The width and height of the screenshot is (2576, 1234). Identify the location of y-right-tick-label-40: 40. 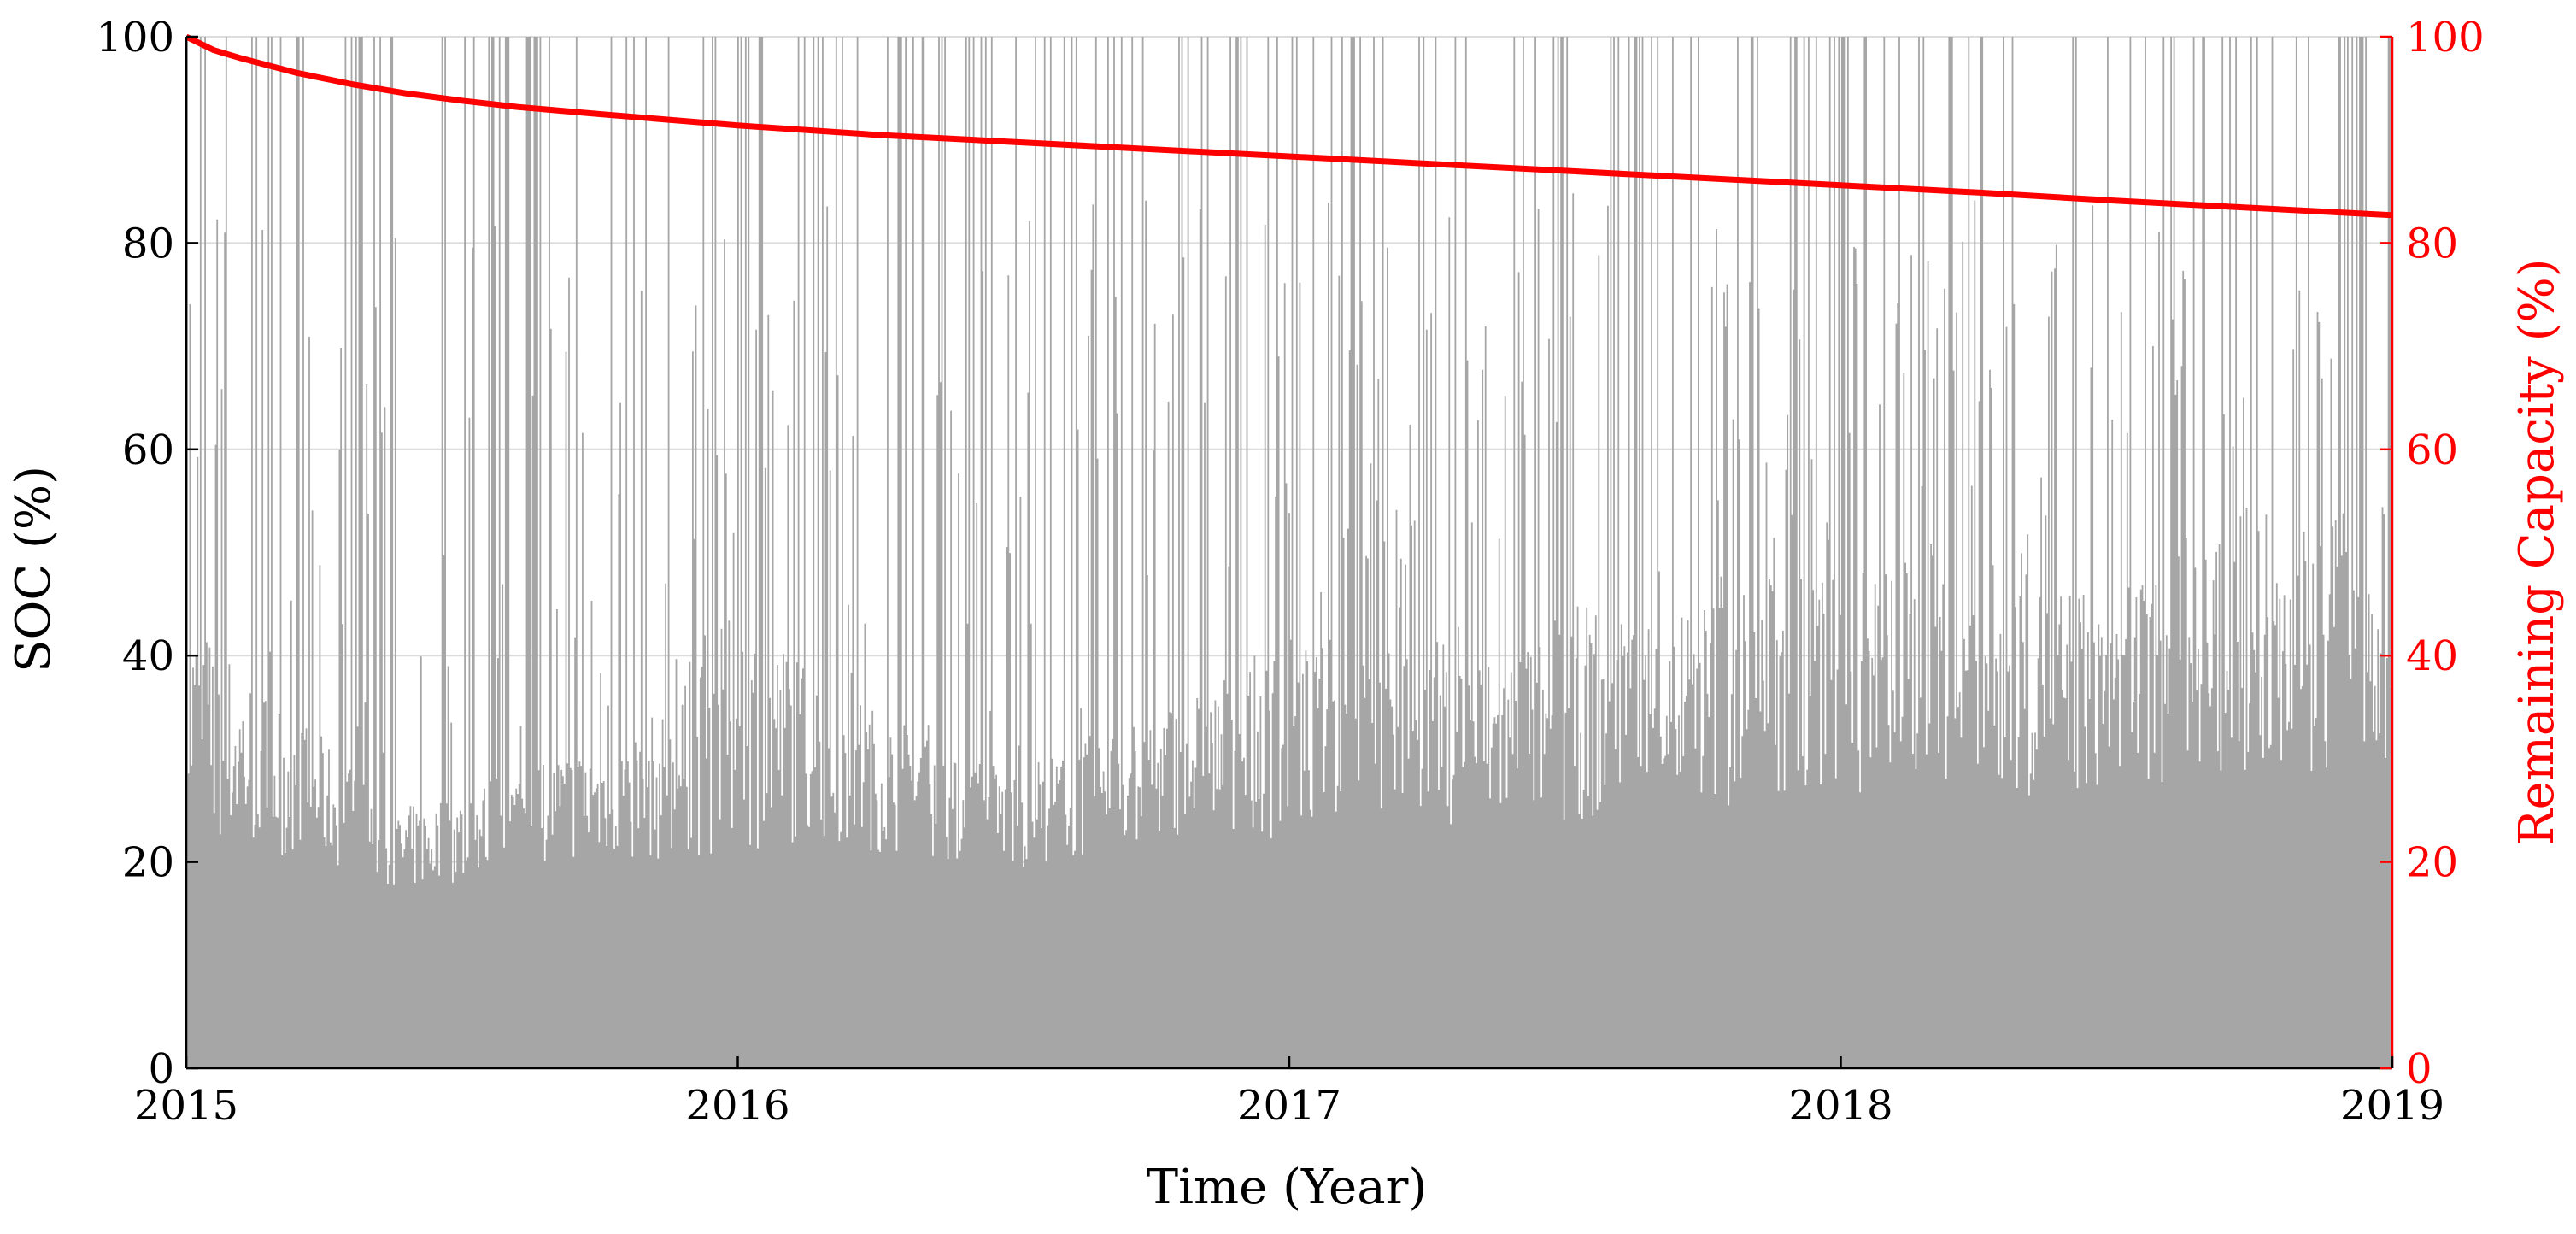
(2432, 656).